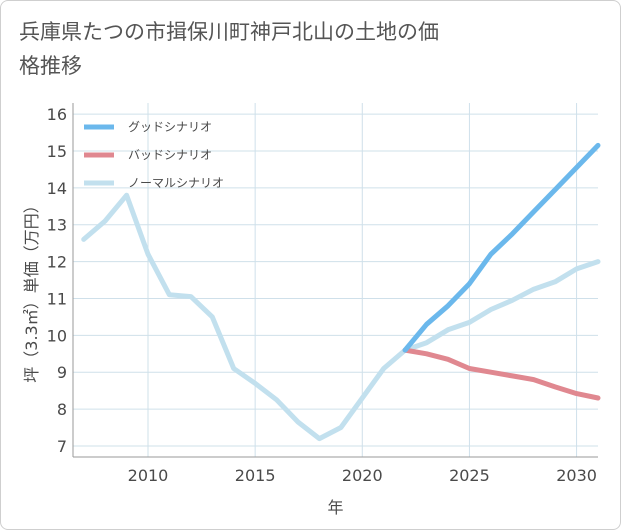 The height and width of the screenshot is (530, 621). Describe the element at coordinates (62, 446) in the screenshot. I see `y-tick-label: 7` at that location.